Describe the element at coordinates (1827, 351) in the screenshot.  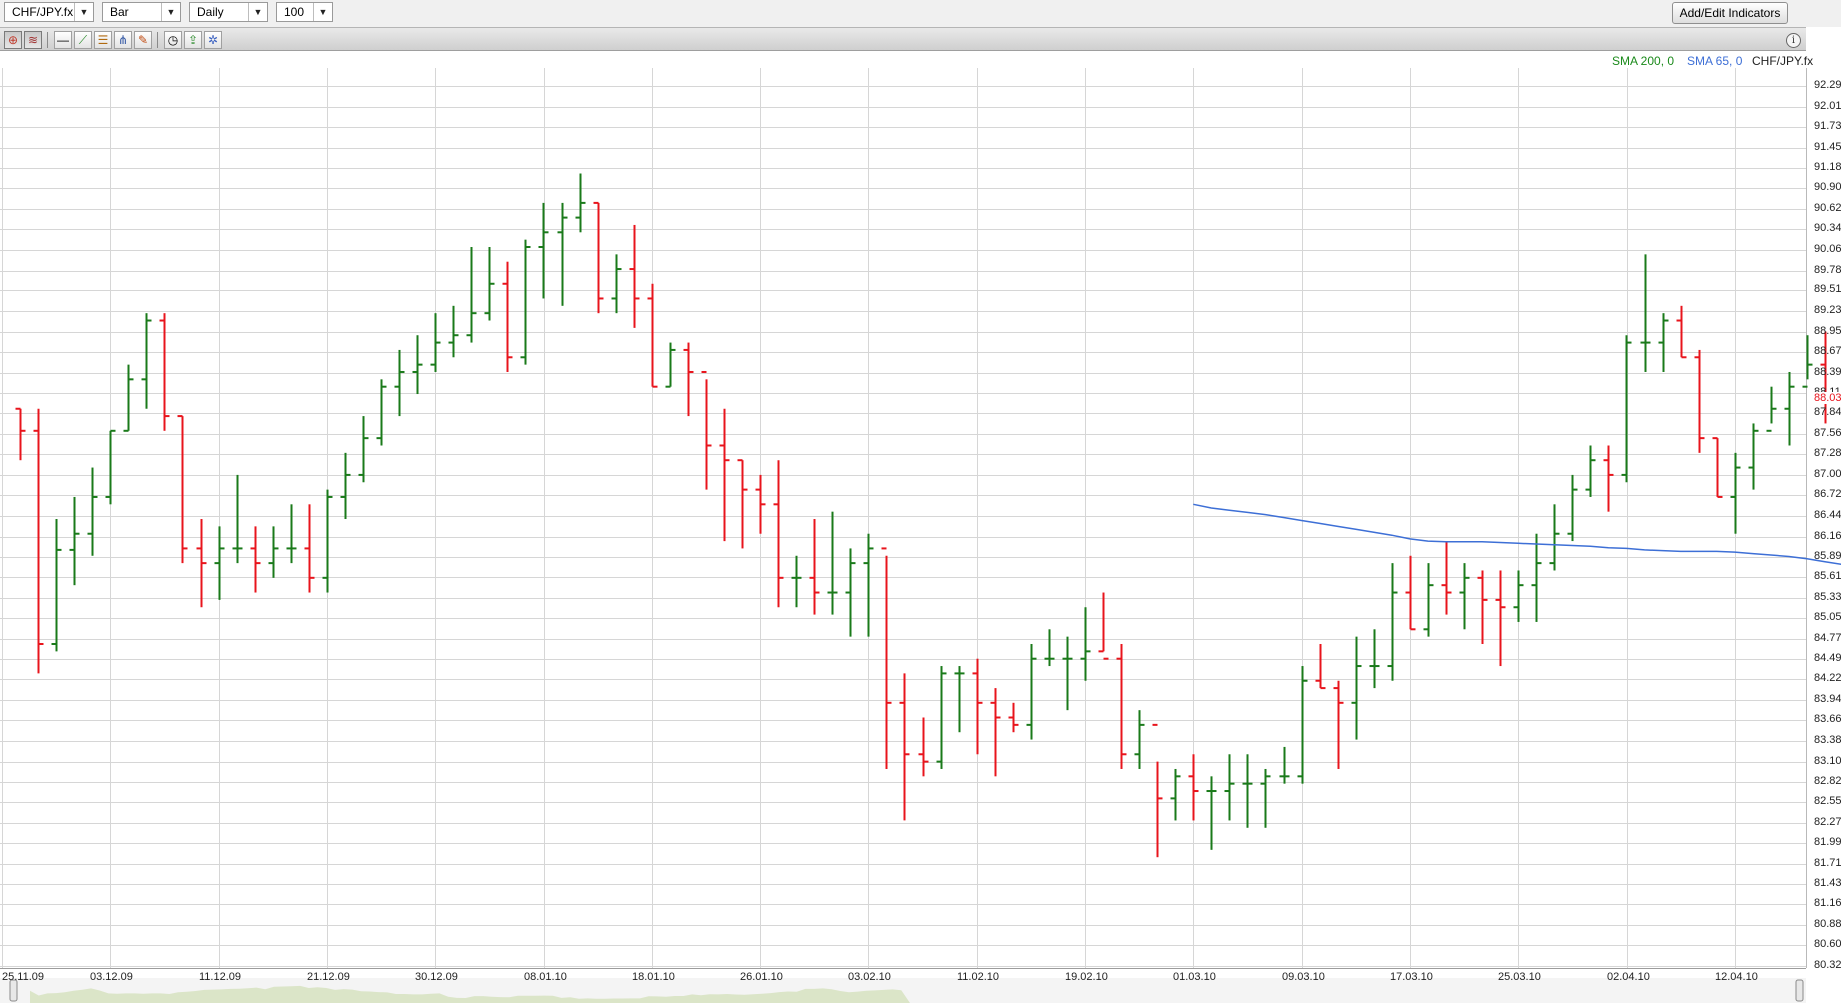
I see `y-tick-label: 88.67` at that location.